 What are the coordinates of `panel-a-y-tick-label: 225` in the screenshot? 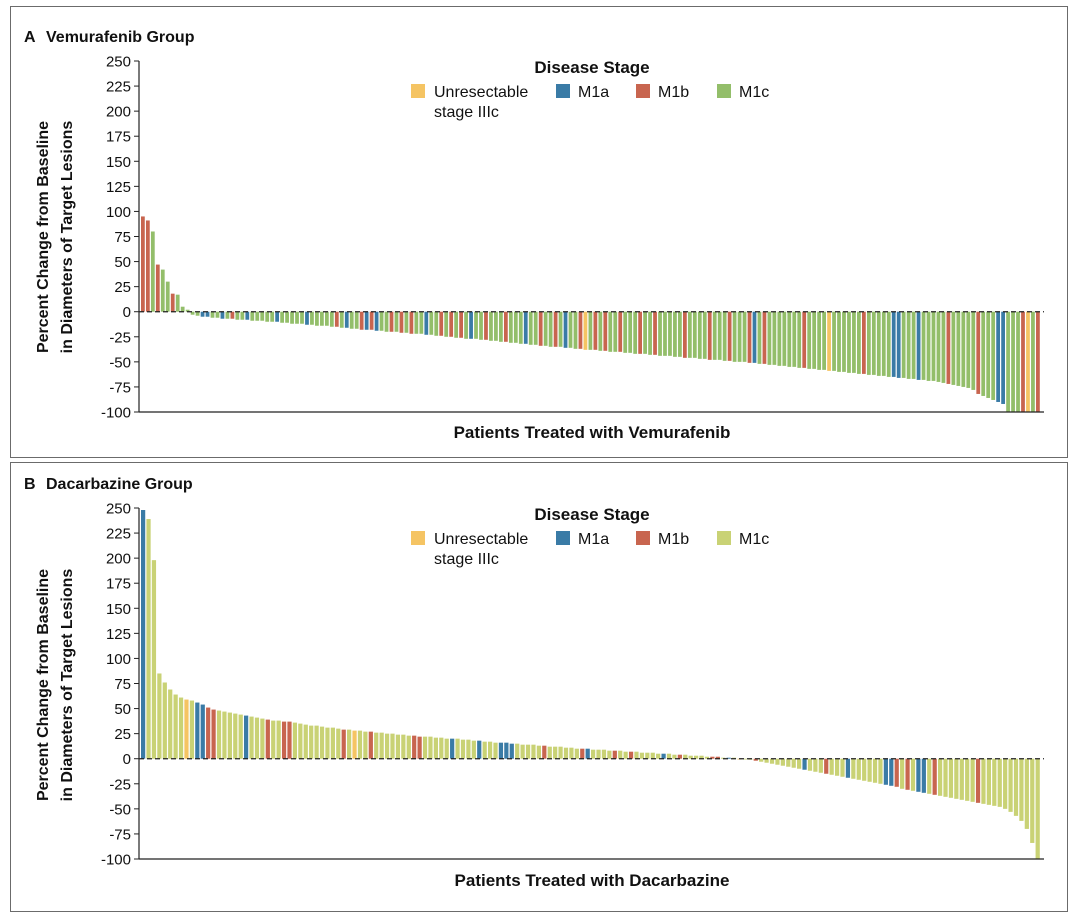 It's located at (118, 87).